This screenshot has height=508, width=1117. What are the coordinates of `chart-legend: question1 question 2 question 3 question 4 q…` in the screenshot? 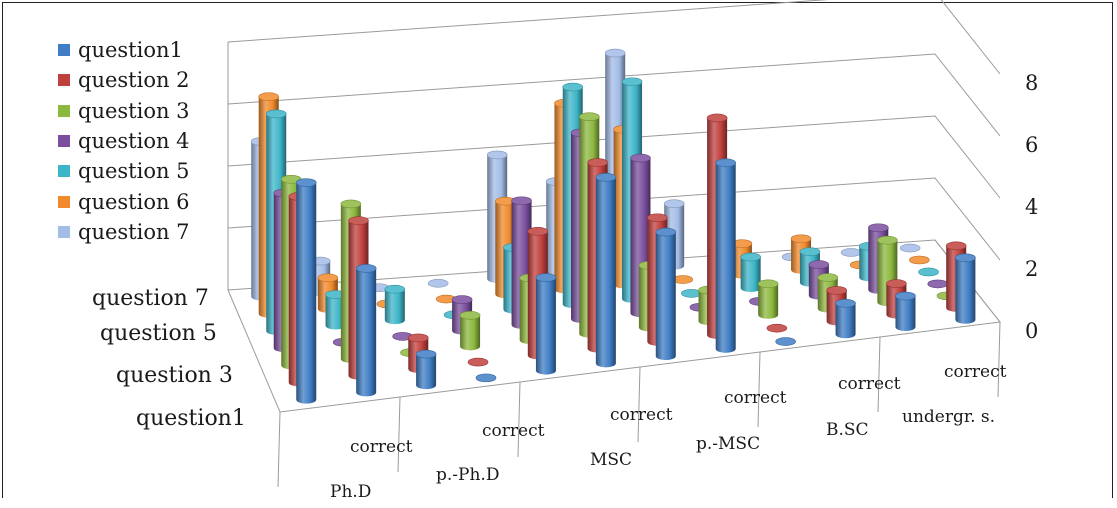 It's located at (124, 141).